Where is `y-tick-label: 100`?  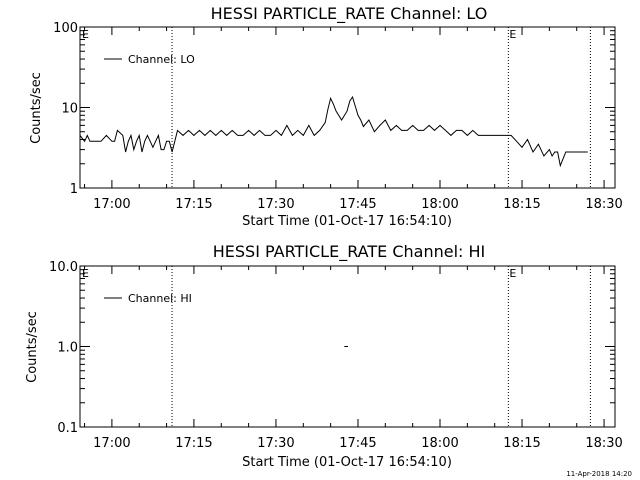 y-tick-label: 100 is located at coordinates (65, 28).